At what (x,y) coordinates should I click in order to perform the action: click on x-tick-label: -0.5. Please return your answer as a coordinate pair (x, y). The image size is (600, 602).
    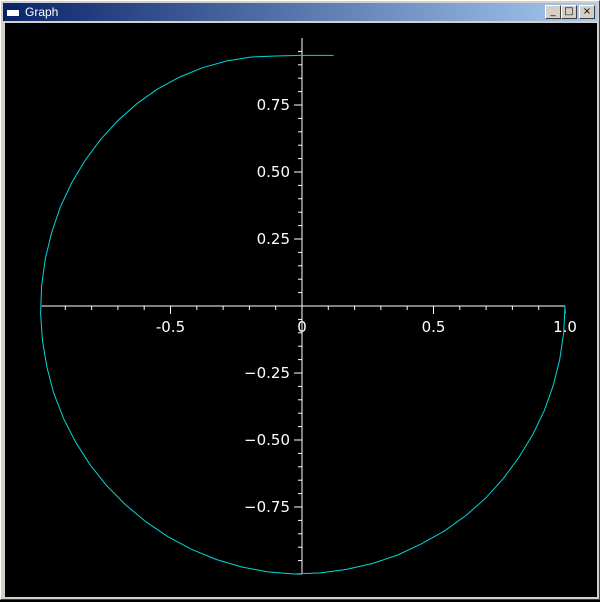
    Looking at the image, I should click on (170, 327).